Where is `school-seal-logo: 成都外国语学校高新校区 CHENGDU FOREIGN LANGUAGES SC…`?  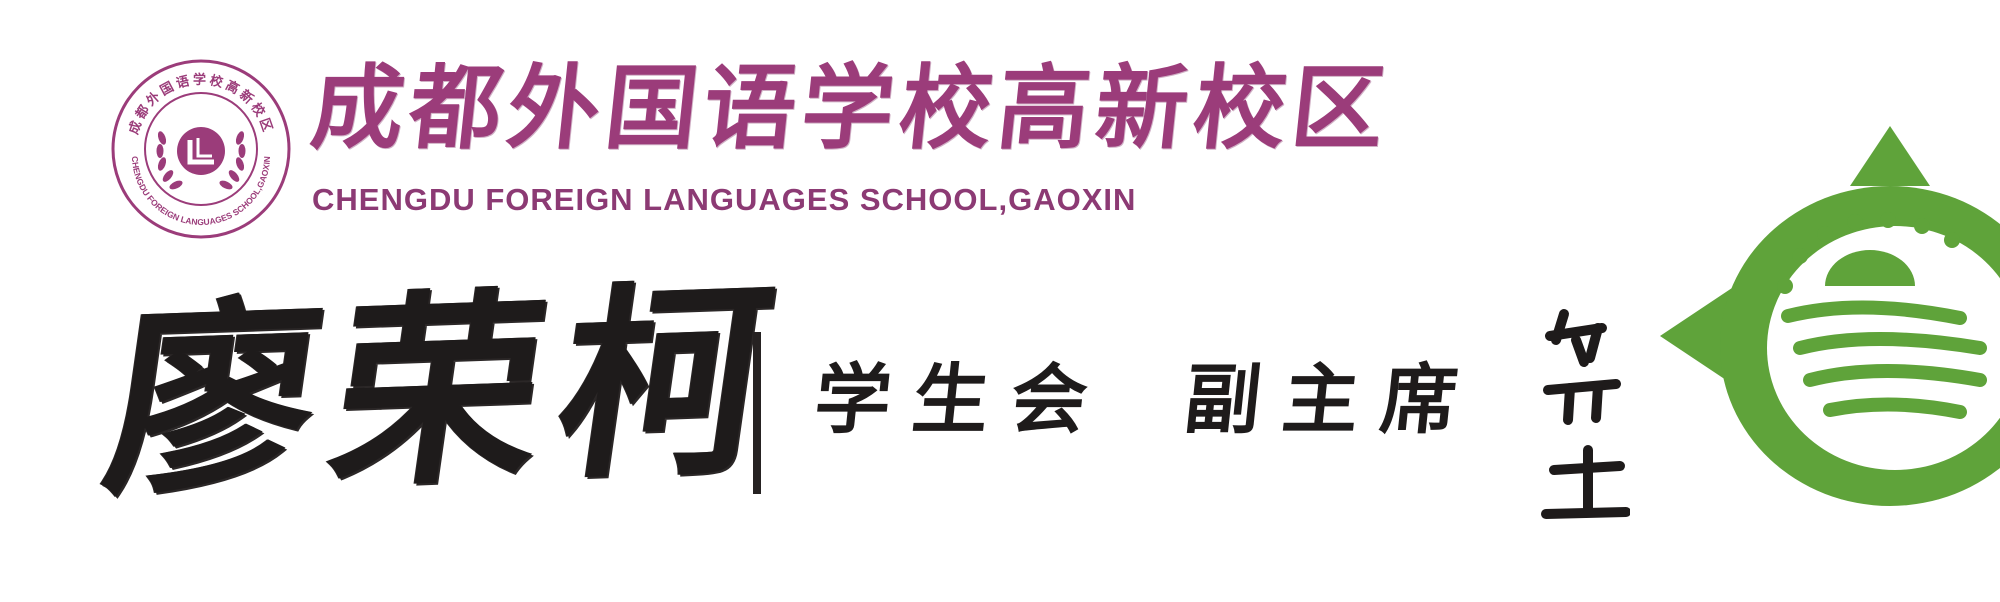
school-seal-logo: 成都外国语学校高新校区 CHENGDU FOREIGN LANGUAGES SC… is located at coordinates (201, 149).